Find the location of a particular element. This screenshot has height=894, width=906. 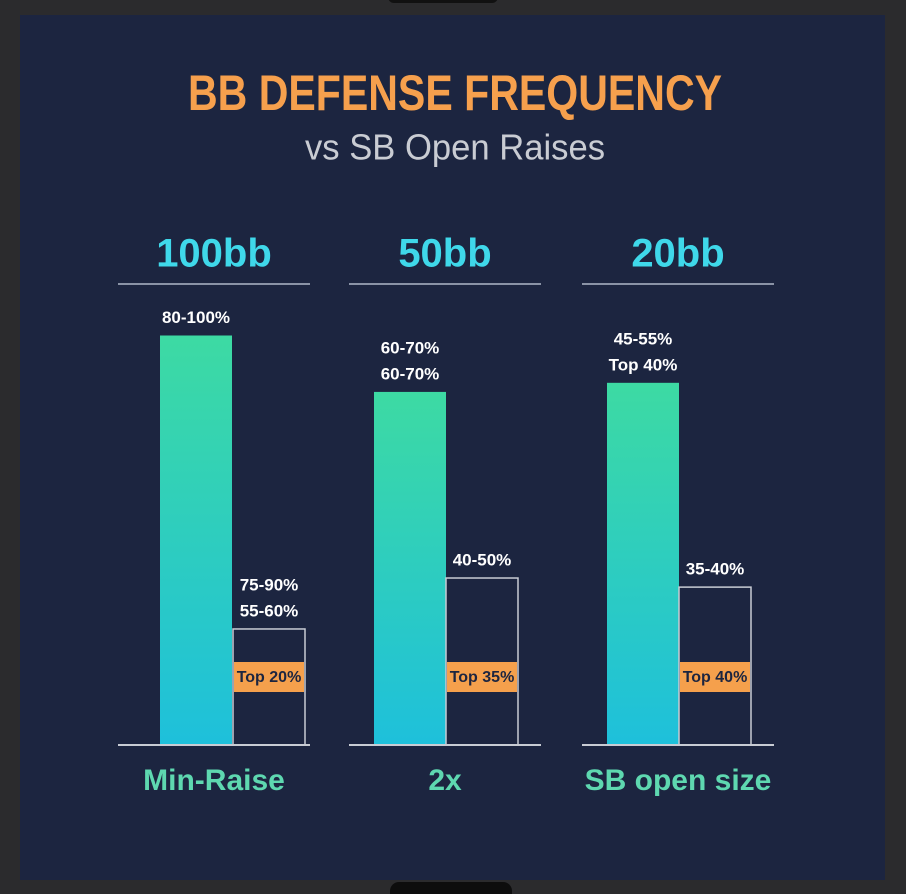

panel-heading: 100bb is located at coordinates (214, 254).